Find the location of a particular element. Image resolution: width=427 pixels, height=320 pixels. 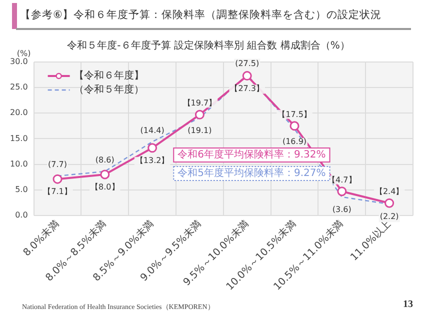

data-label: (2.2) is located at coordinates (389, 217).